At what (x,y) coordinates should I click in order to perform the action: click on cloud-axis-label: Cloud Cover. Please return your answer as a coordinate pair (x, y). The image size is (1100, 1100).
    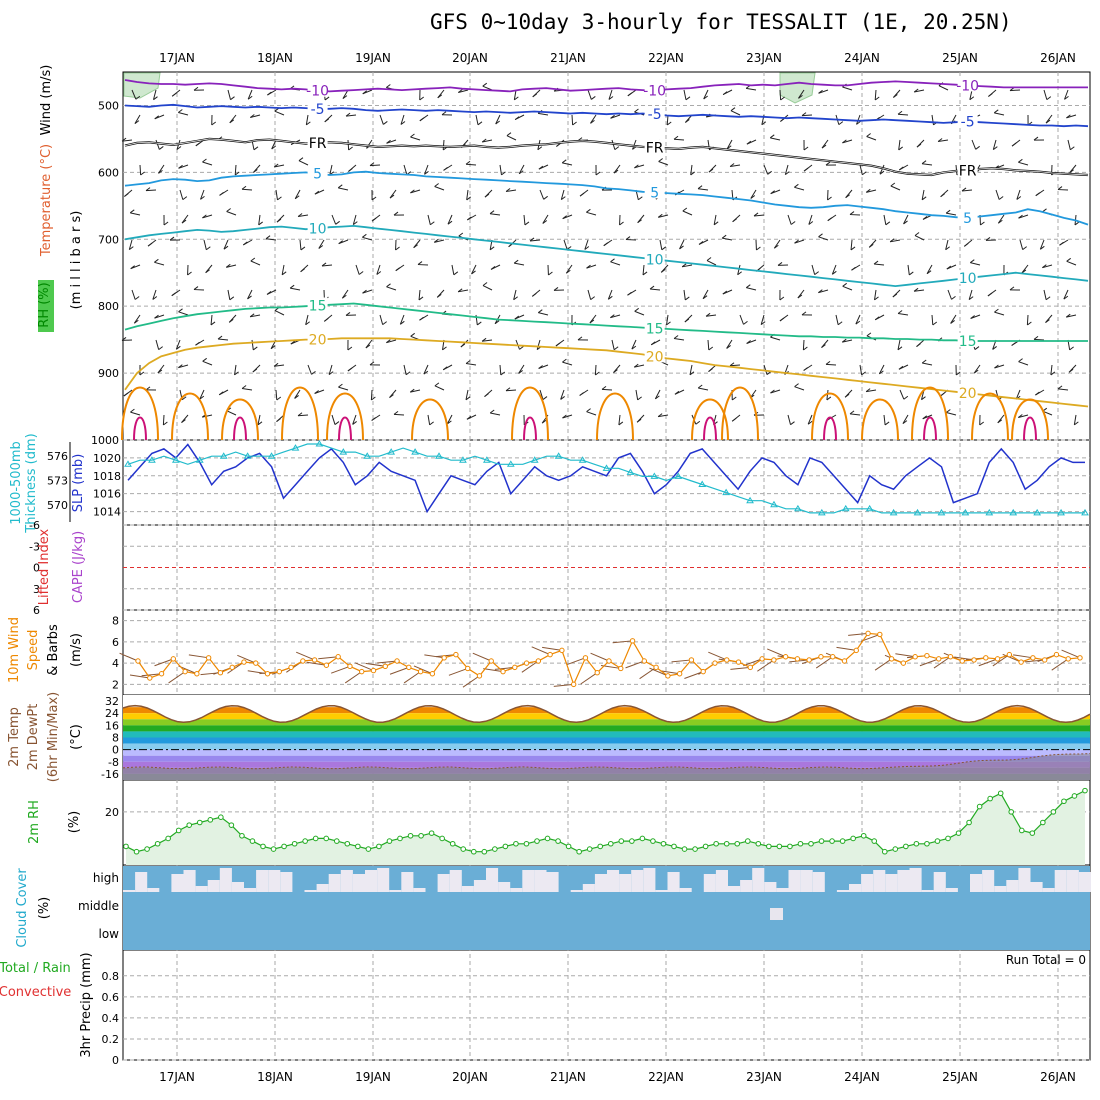
    Looking at the image, I should click on (22, 908).